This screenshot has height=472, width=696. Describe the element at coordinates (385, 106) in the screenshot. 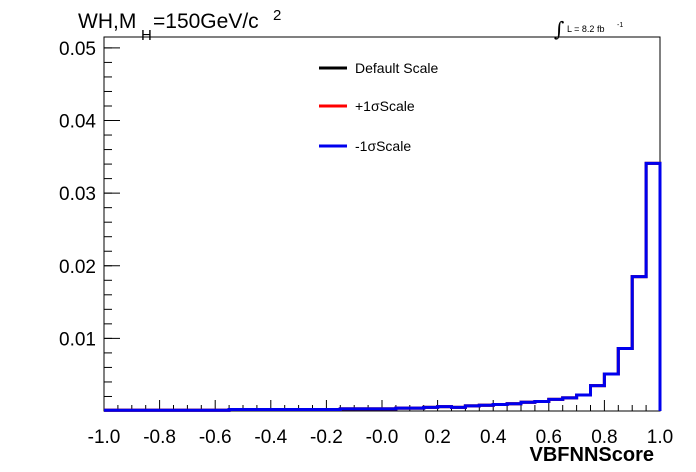

I see `legend-label-plus: +1σScale` at that location.